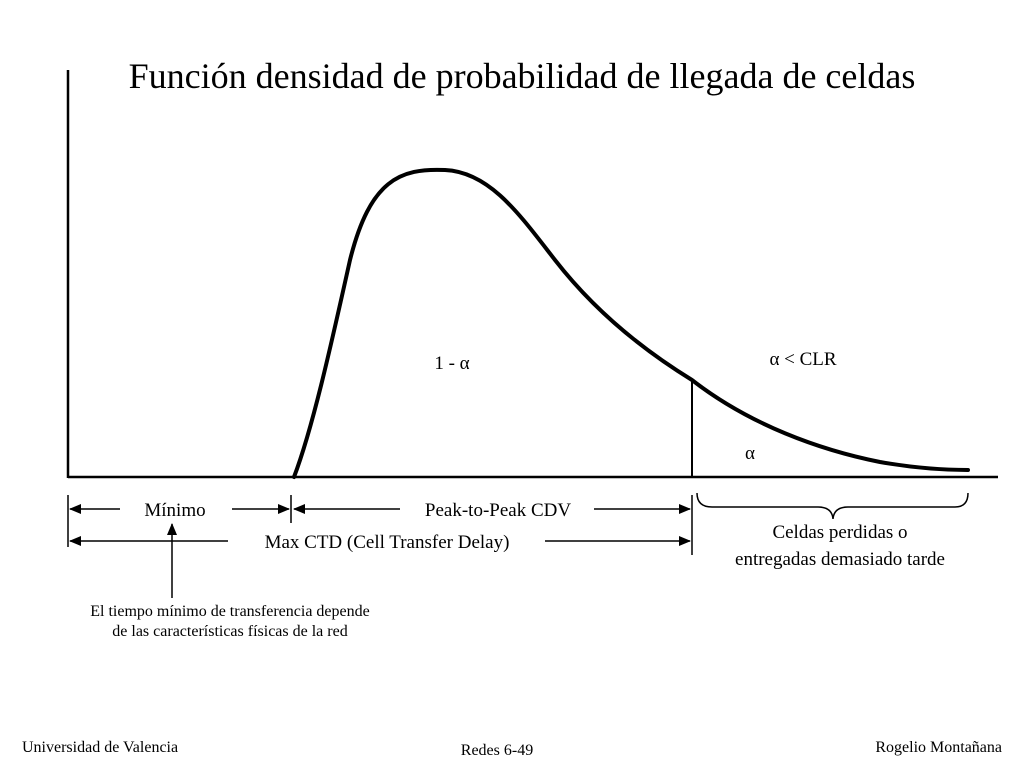  Describe the element at coordinates (498, 510) in the screenshot. I see `cdv-label: Peak-to-Peak CDV` at that location.